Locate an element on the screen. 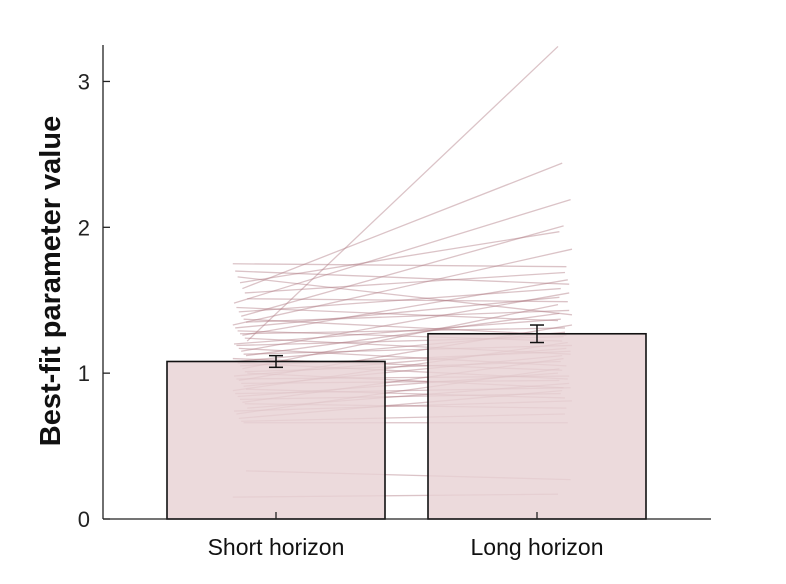 Image resolution: width=786 pixels, height=584 pixels. x-tick-label: Long horizon is located at coordinates (537, 547).